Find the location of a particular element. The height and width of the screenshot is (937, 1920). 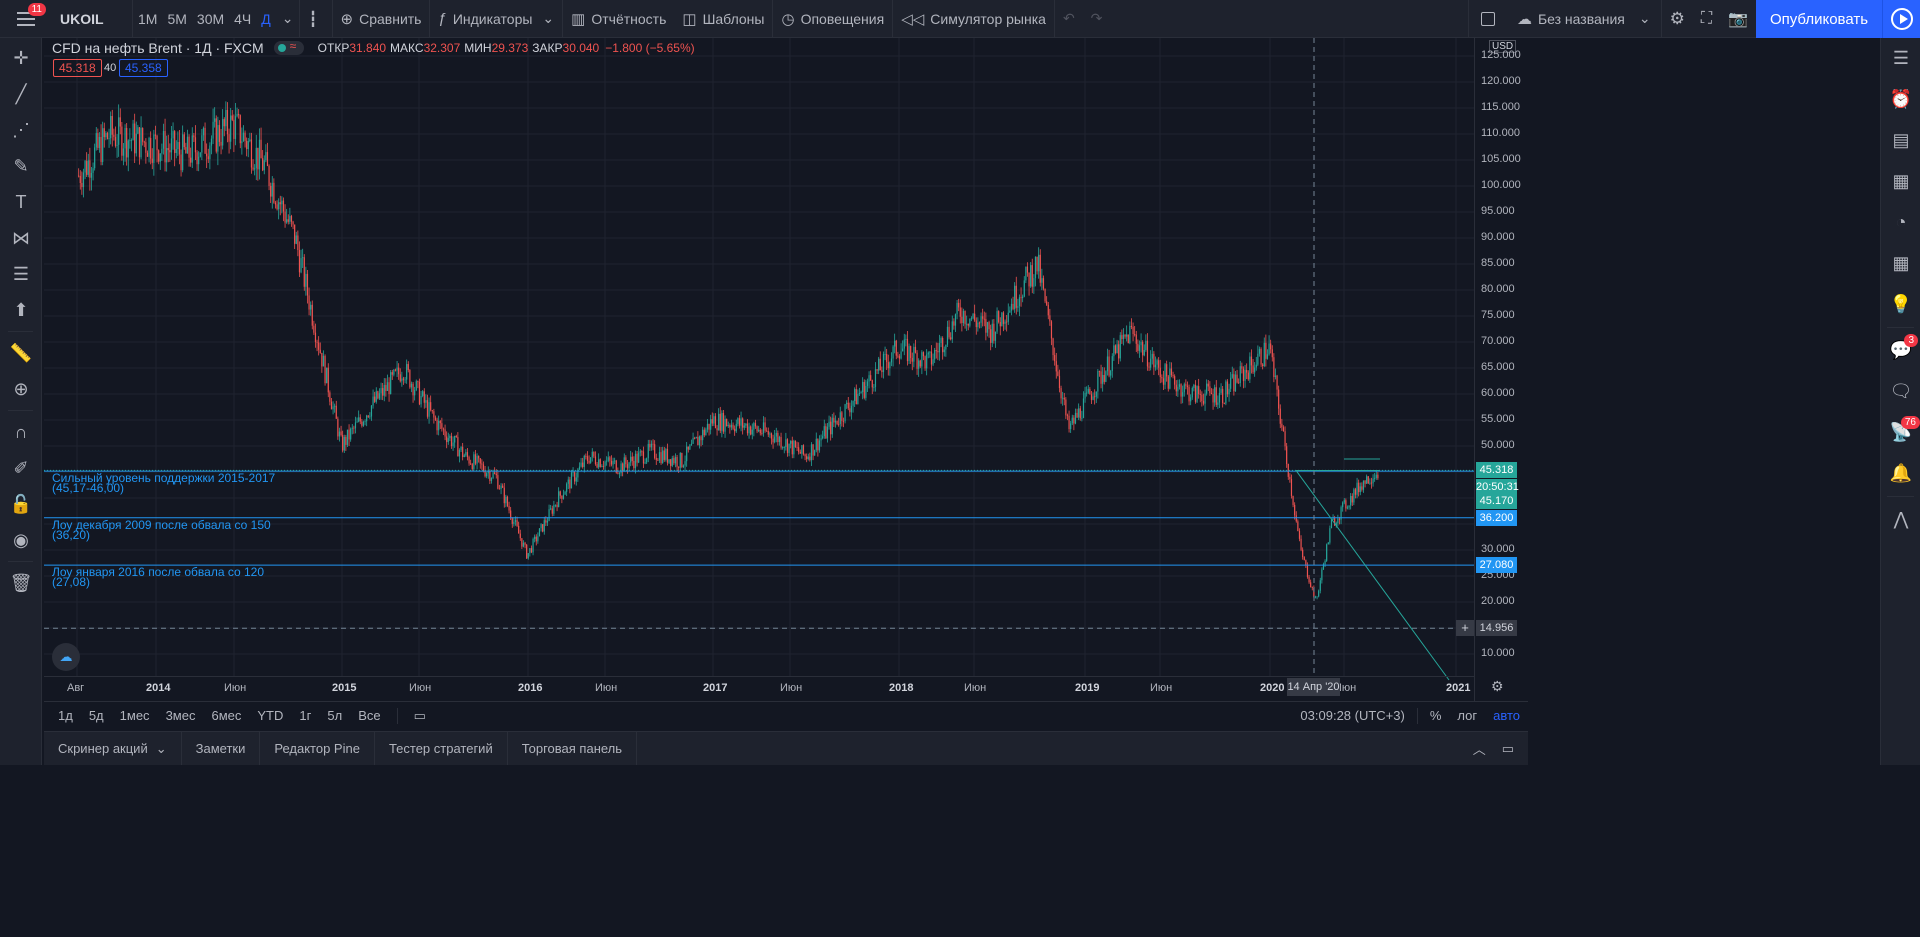

private-chats-button: 🗨 is located at coordinates (1900, 391).